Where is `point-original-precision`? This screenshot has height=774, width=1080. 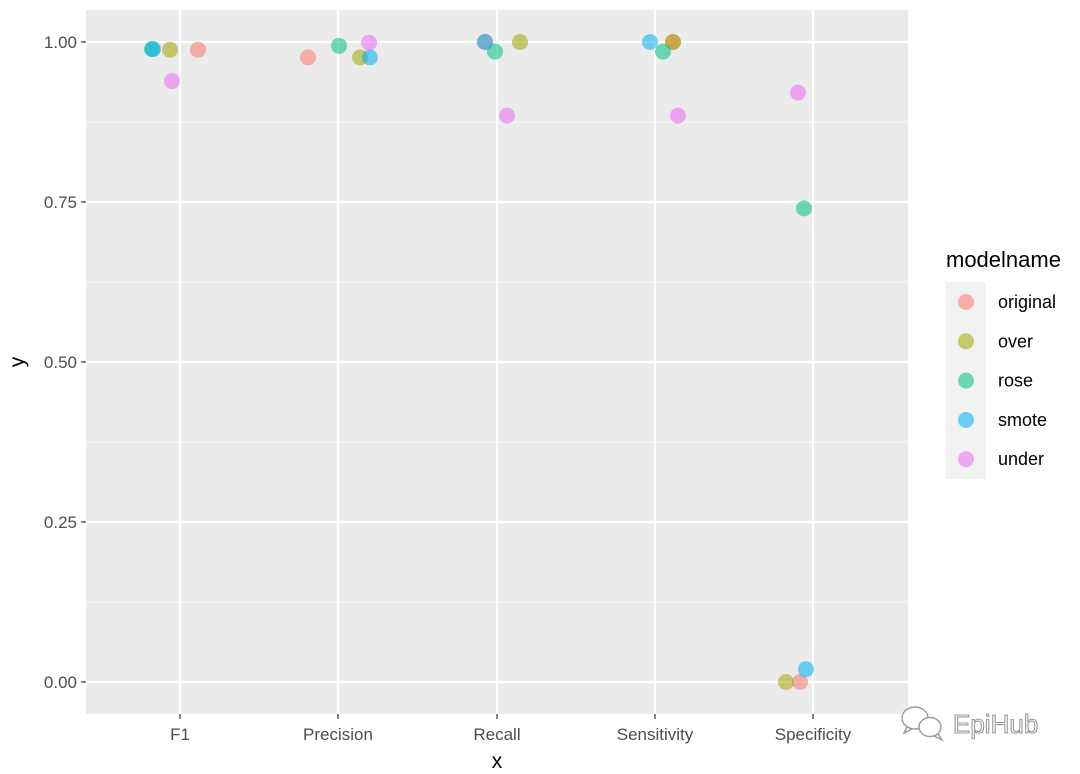 point-original-precision is located at coordinates (308, 57).